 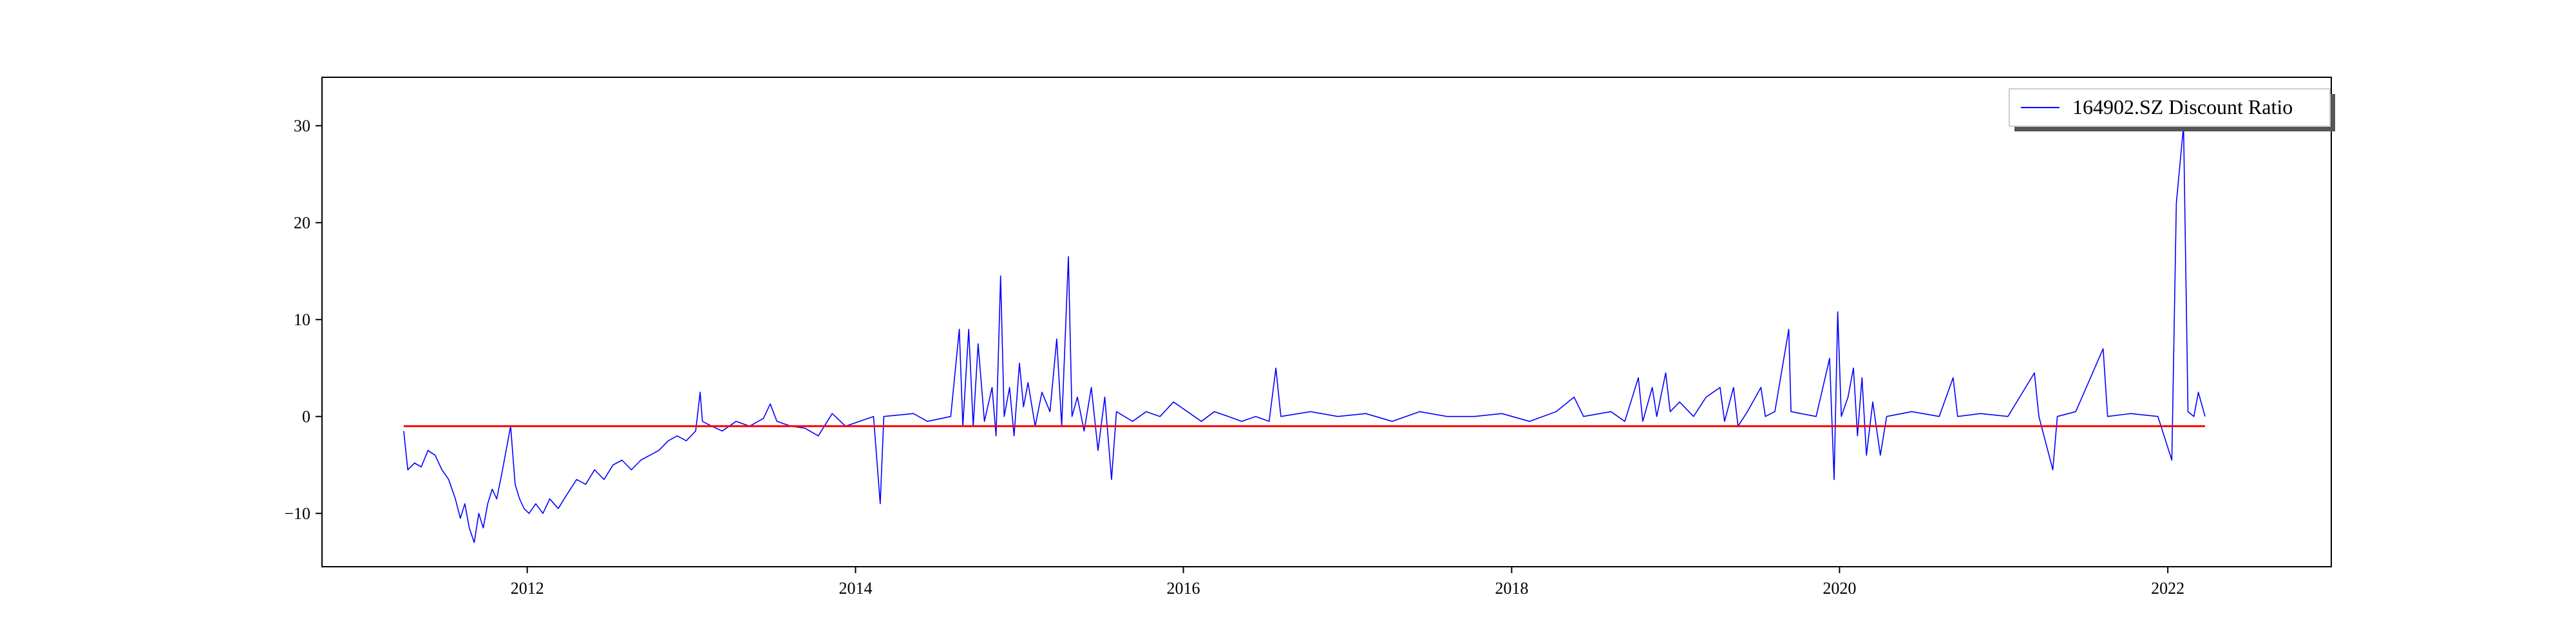 What do you see at coordinates (1183, 588) in the screenshot?
I see `x-tick-label: 2016` at bounding box center [1183, 588].